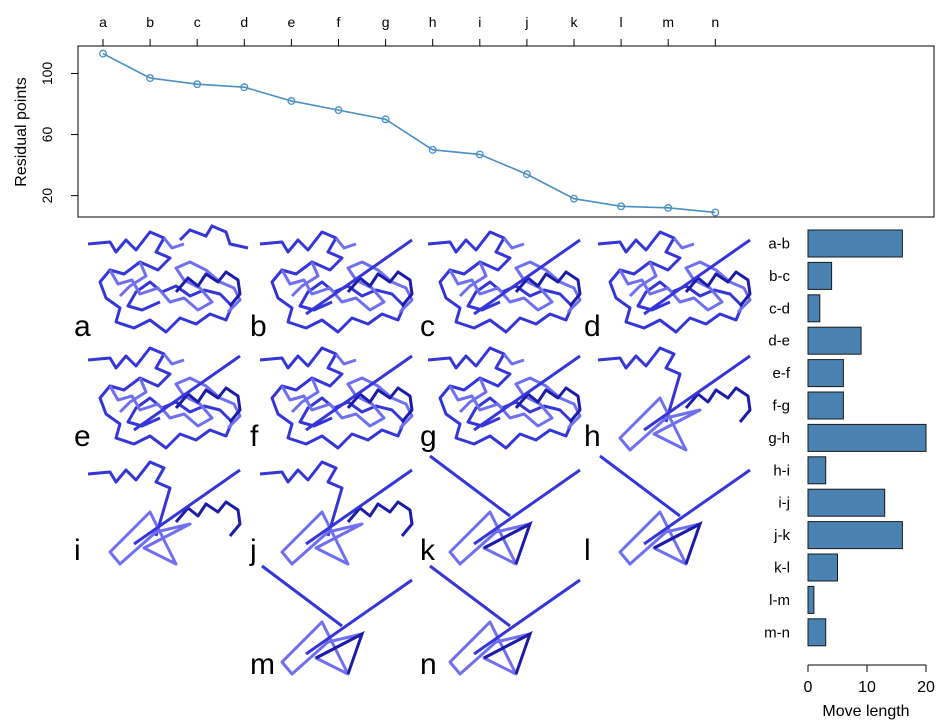 The image size is (937, 721). What do you see at coordinates (82, 436) in the screenshot?
I see `structure-label: e` at bounding box center [82, 436].